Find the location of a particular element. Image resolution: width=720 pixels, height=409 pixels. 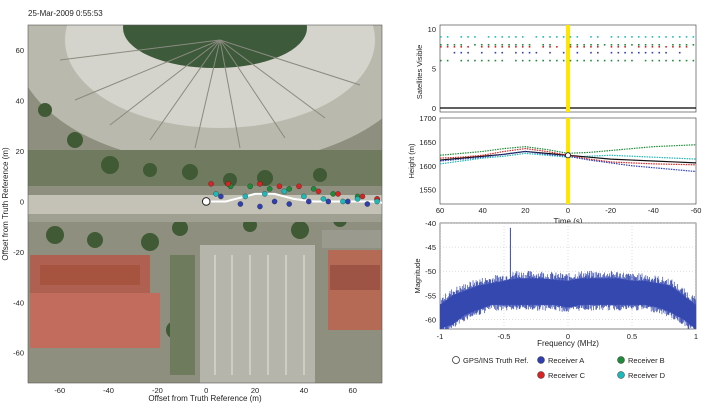

map-ytick-60: 60 is located at coordinates (20, 50).